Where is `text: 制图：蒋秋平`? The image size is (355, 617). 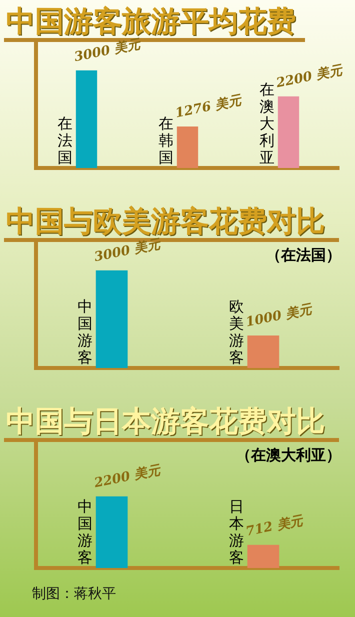 text: 制图：蒋秋平 is located at coordinates (74, 594).